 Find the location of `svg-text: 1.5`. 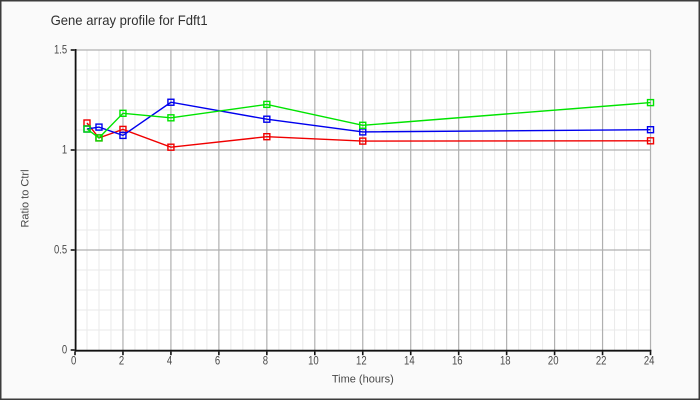

svg-text: 1.5 is located at coordinates (60, 50).